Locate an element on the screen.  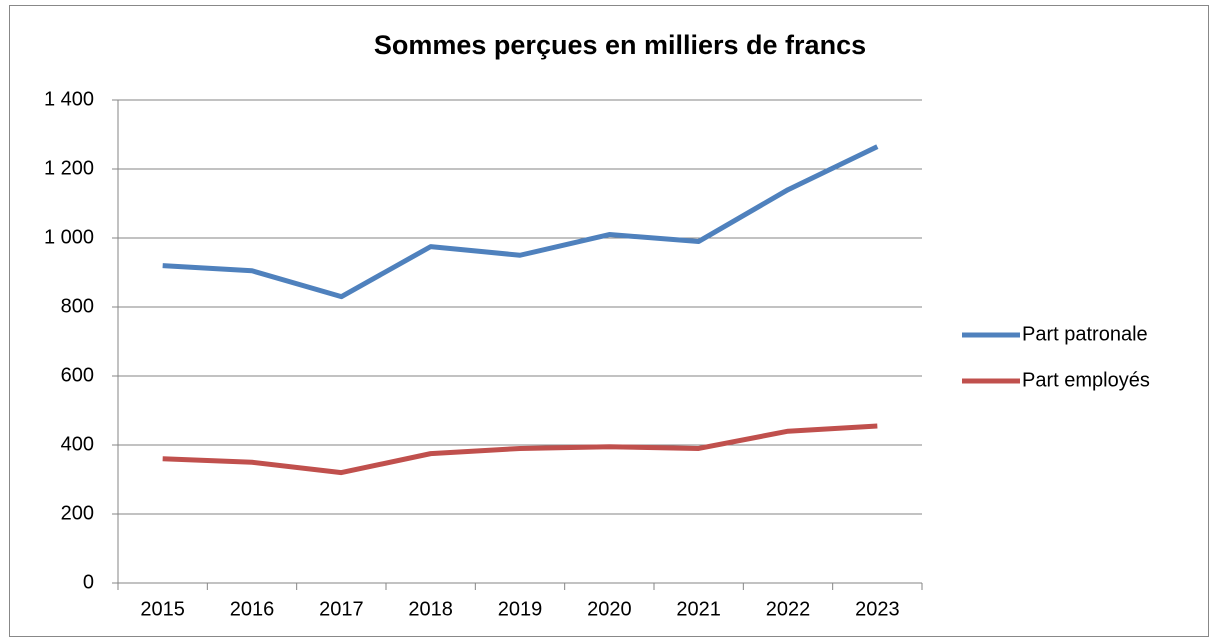
chart-title: Sommes perçues en milliers de francs is located at coordinates (620, 45).